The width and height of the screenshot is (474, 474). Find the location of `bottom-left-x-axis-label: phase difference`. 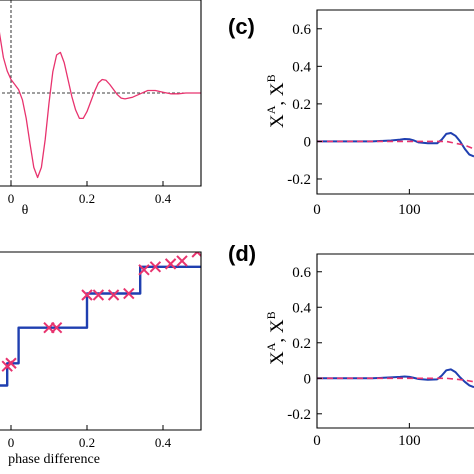

bottom-left-x-axis-label: phase difference is located at coordinates (54, 459).